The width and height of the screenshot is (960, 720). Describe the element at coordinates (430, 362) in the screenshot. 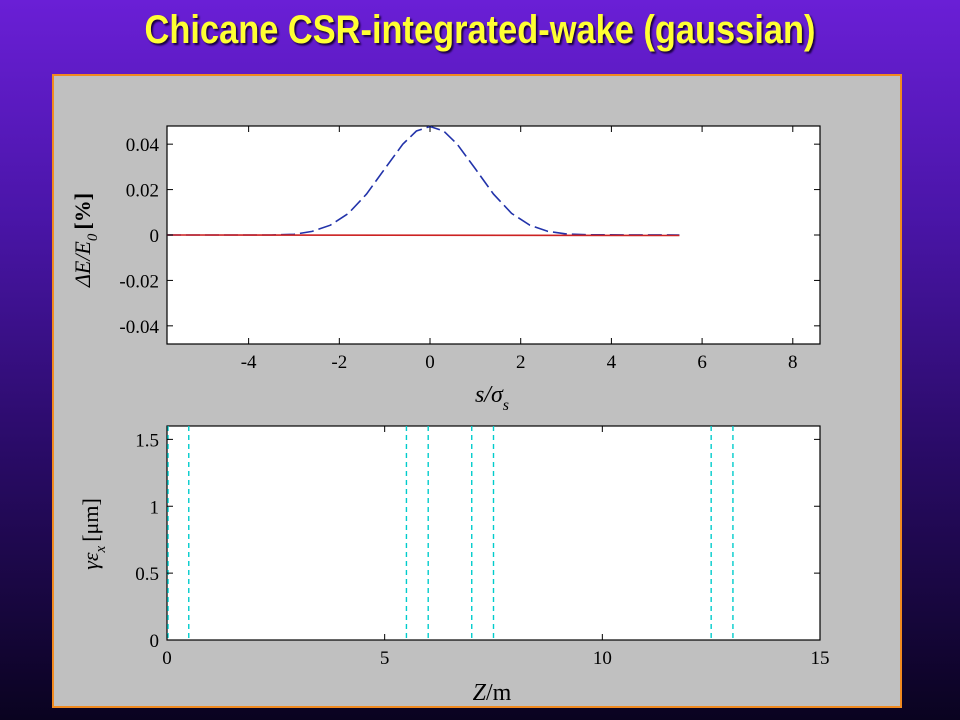

I see `top-x-tick-label: 0` at that location.